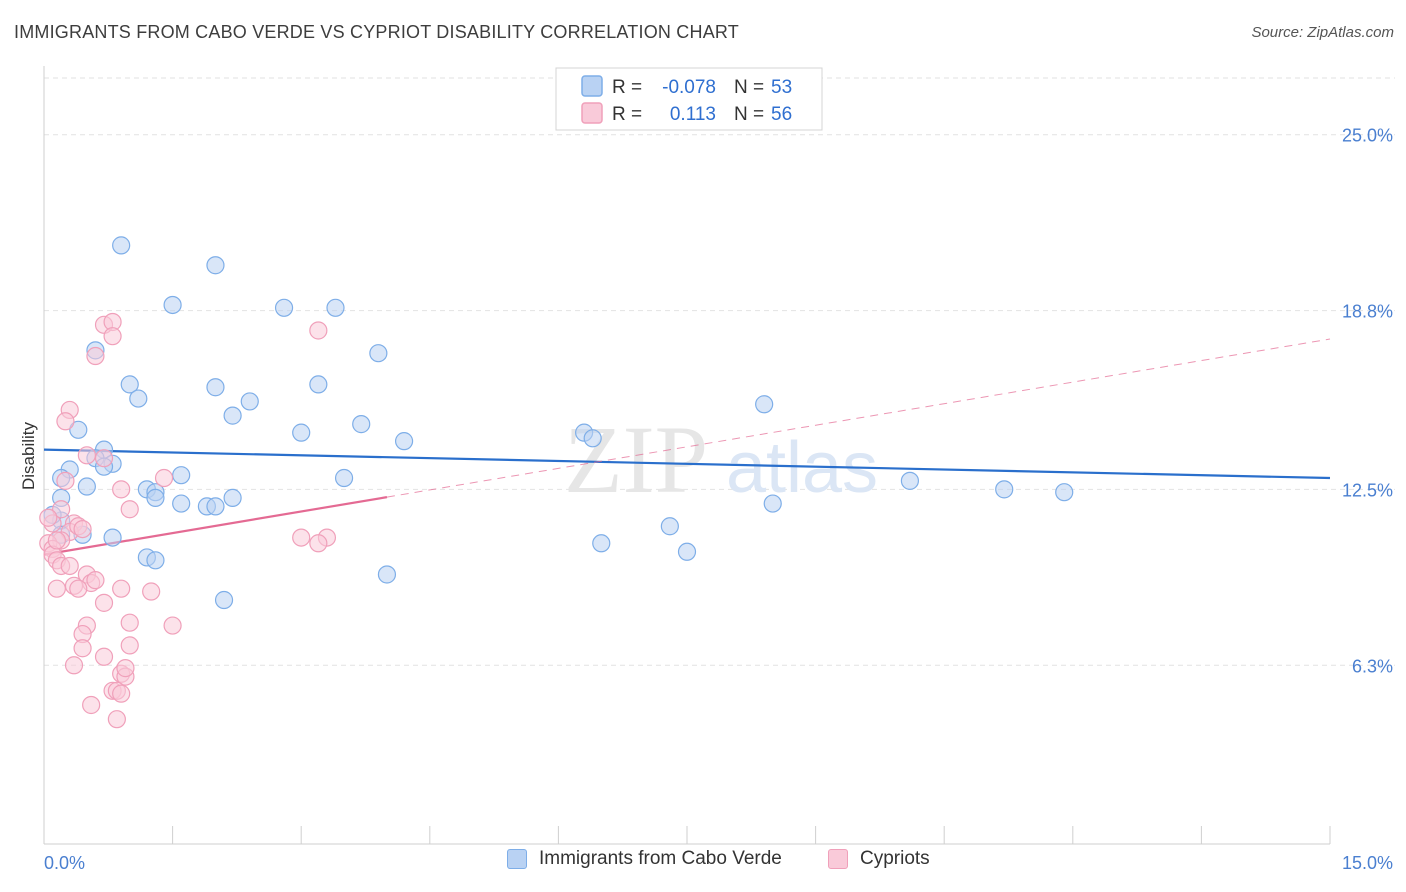 This screenshot has height=892, width=1406. Describe the element at coordinates (689, 99) in the screenshot. I see `top-legend: R = -0.078 N = 53 R = 0.113 N = 56` at that location.